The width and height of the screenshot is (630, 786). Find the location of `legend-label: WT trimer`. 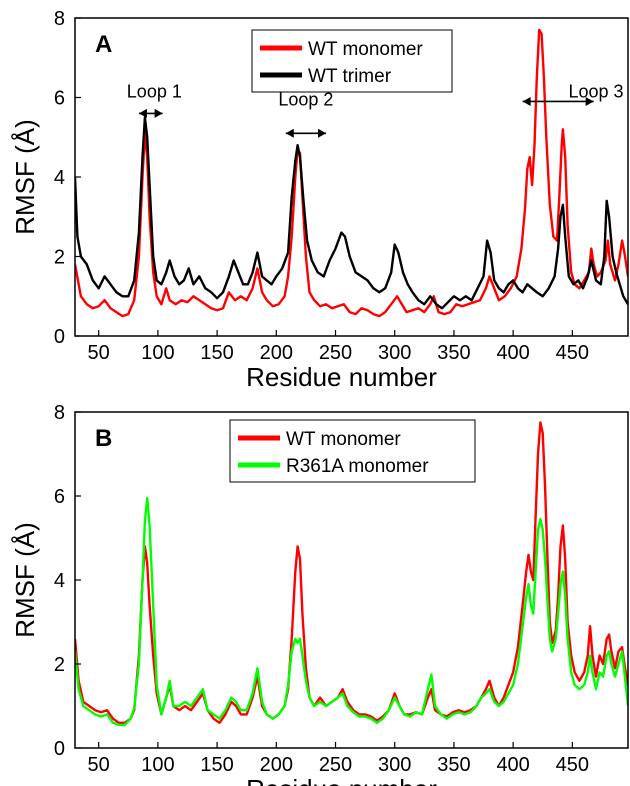

legend-label: WT trimer is located at coordinates (350, 76).